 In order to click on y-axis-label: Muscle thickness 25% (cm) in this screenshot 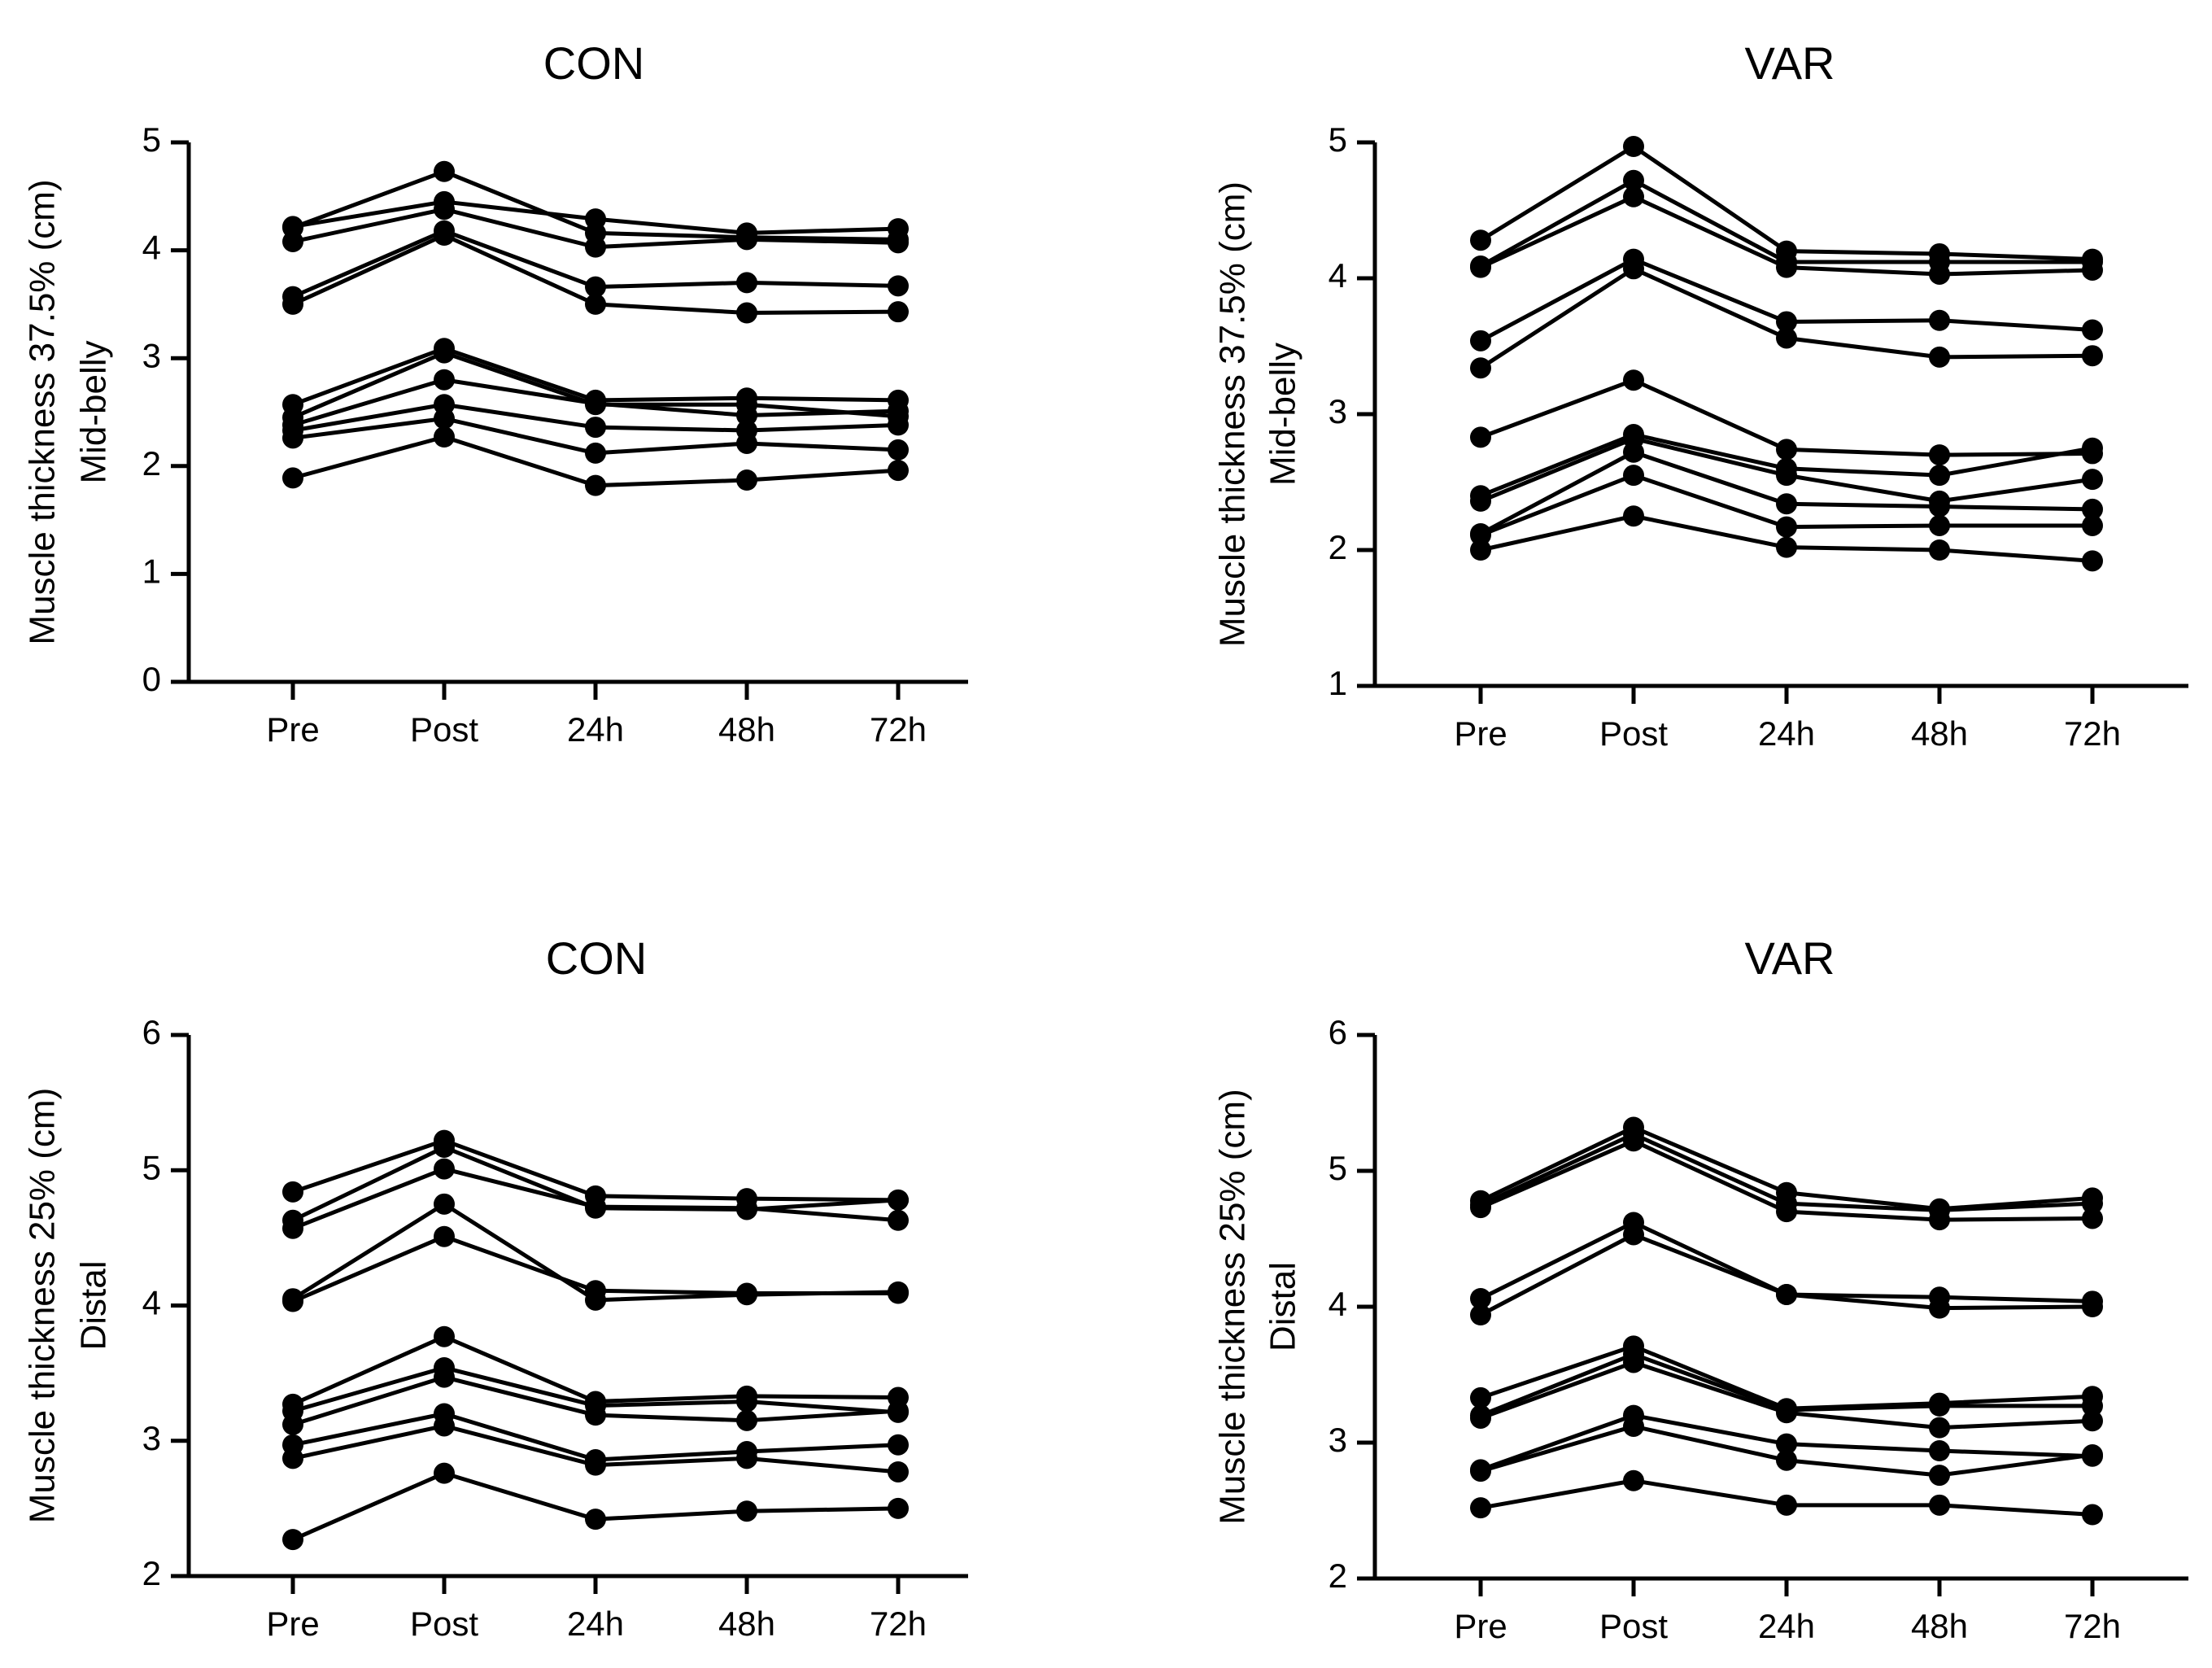, I will do `click(1233, 1306)`.